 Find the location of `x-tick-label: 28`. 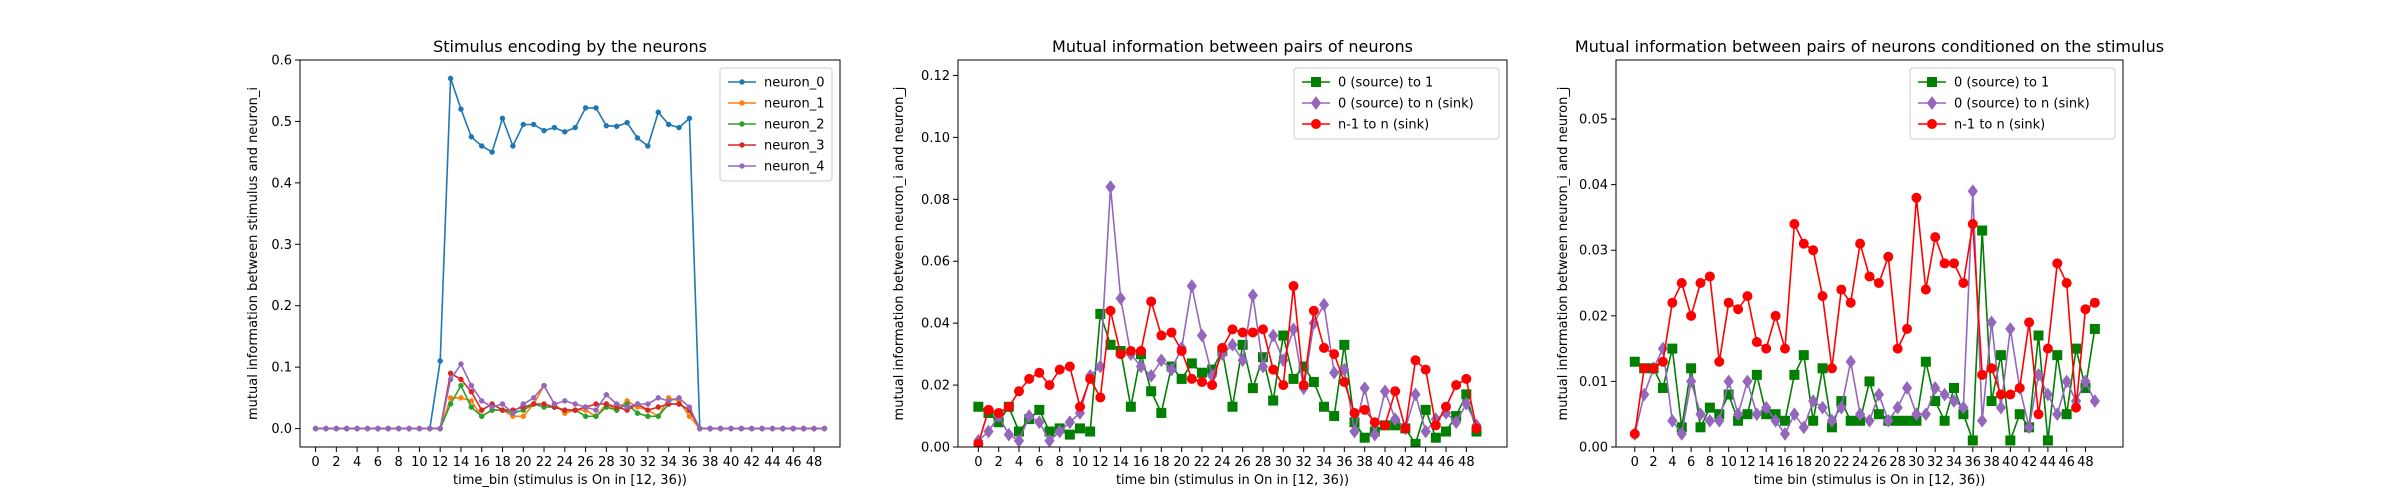

x-tick-label: 28 is located at coordinates (606, 462).